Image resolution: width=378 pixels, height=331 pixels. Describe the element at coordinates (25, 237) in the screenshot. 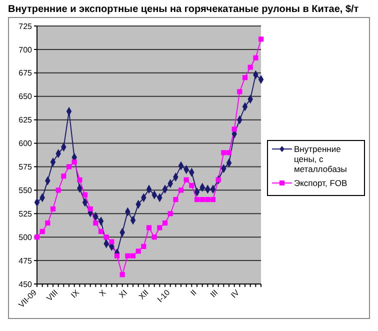

I see `y-tick-label: 500` at that location.